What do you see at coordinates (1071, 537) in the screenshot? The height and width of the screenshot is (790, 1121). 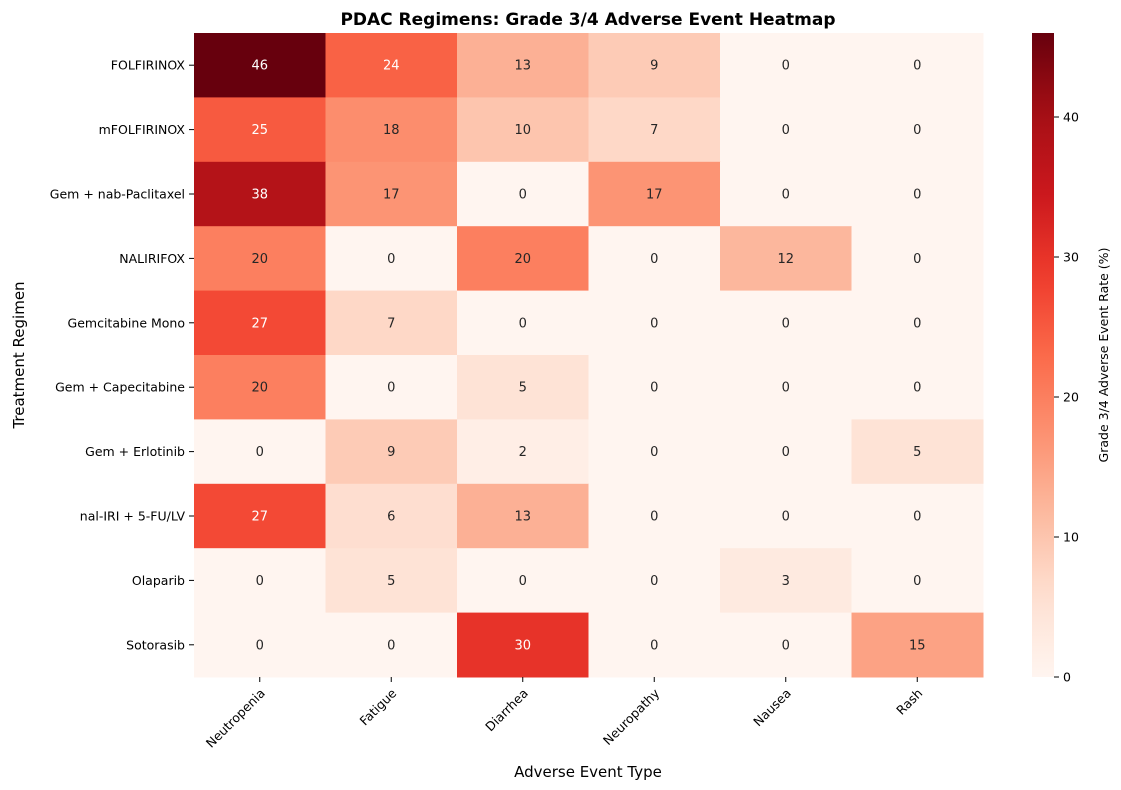 I see `colorbar-tick-label: 10` at bounding box center [1071, 537].